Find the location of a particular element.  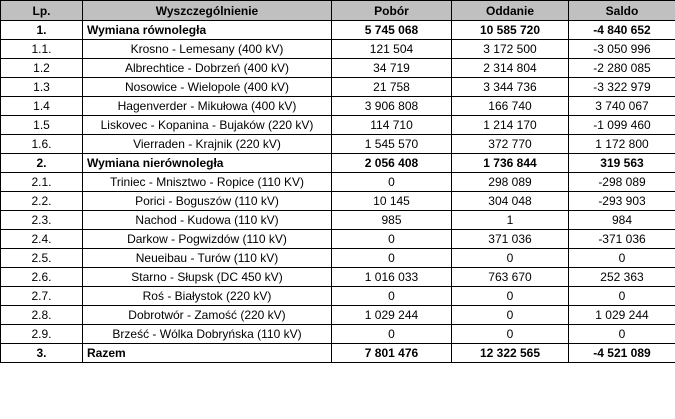

cell-saldo: 252 363 is located at coordinates (621, 277).